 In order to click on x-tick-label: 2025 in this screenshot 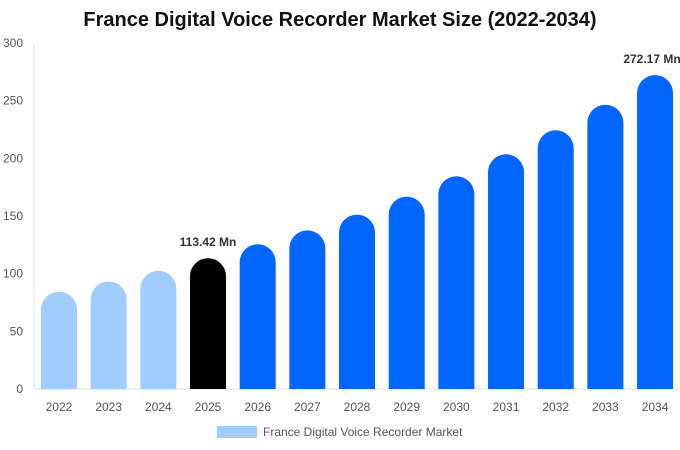, I will do `click(208, 407)`.